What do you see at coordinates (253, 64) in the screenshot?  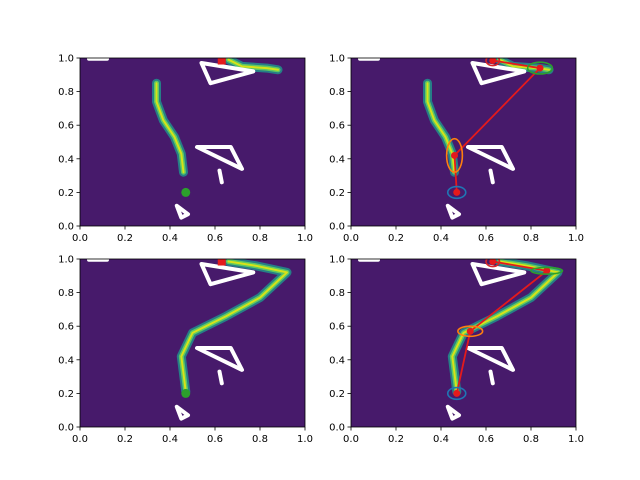 I see `density-trail-top-core` at bounding box center [253, 64].